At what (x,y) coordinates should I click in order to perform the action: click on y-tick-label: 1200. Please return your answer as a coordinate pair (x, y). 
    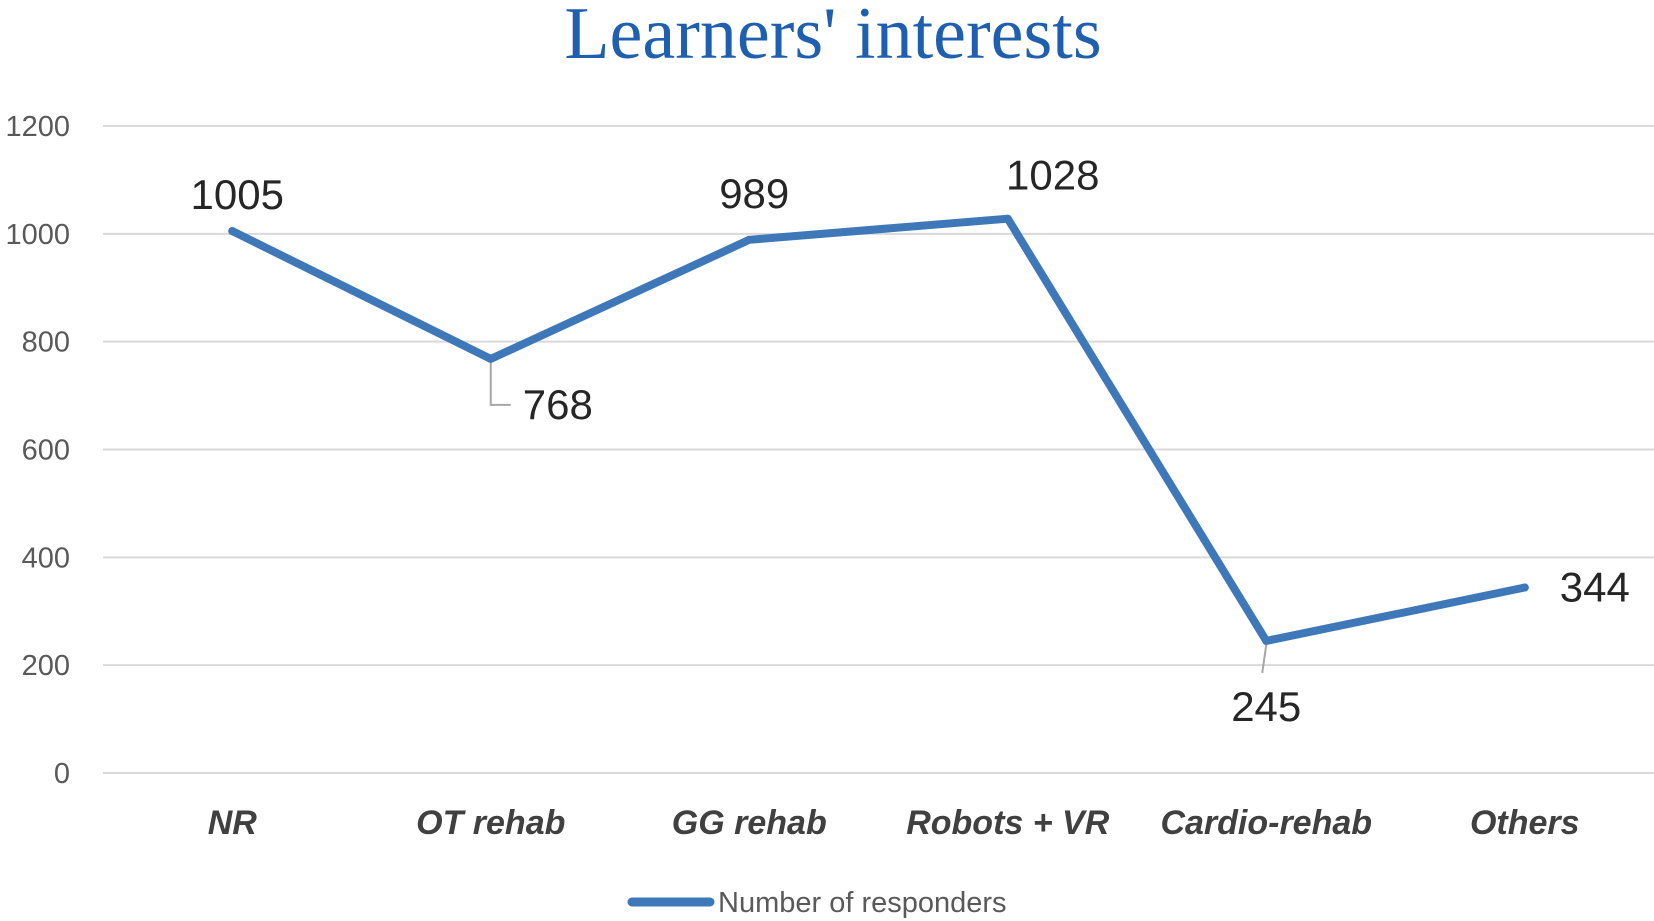
    Looking at the image, I should click on (37, 127).